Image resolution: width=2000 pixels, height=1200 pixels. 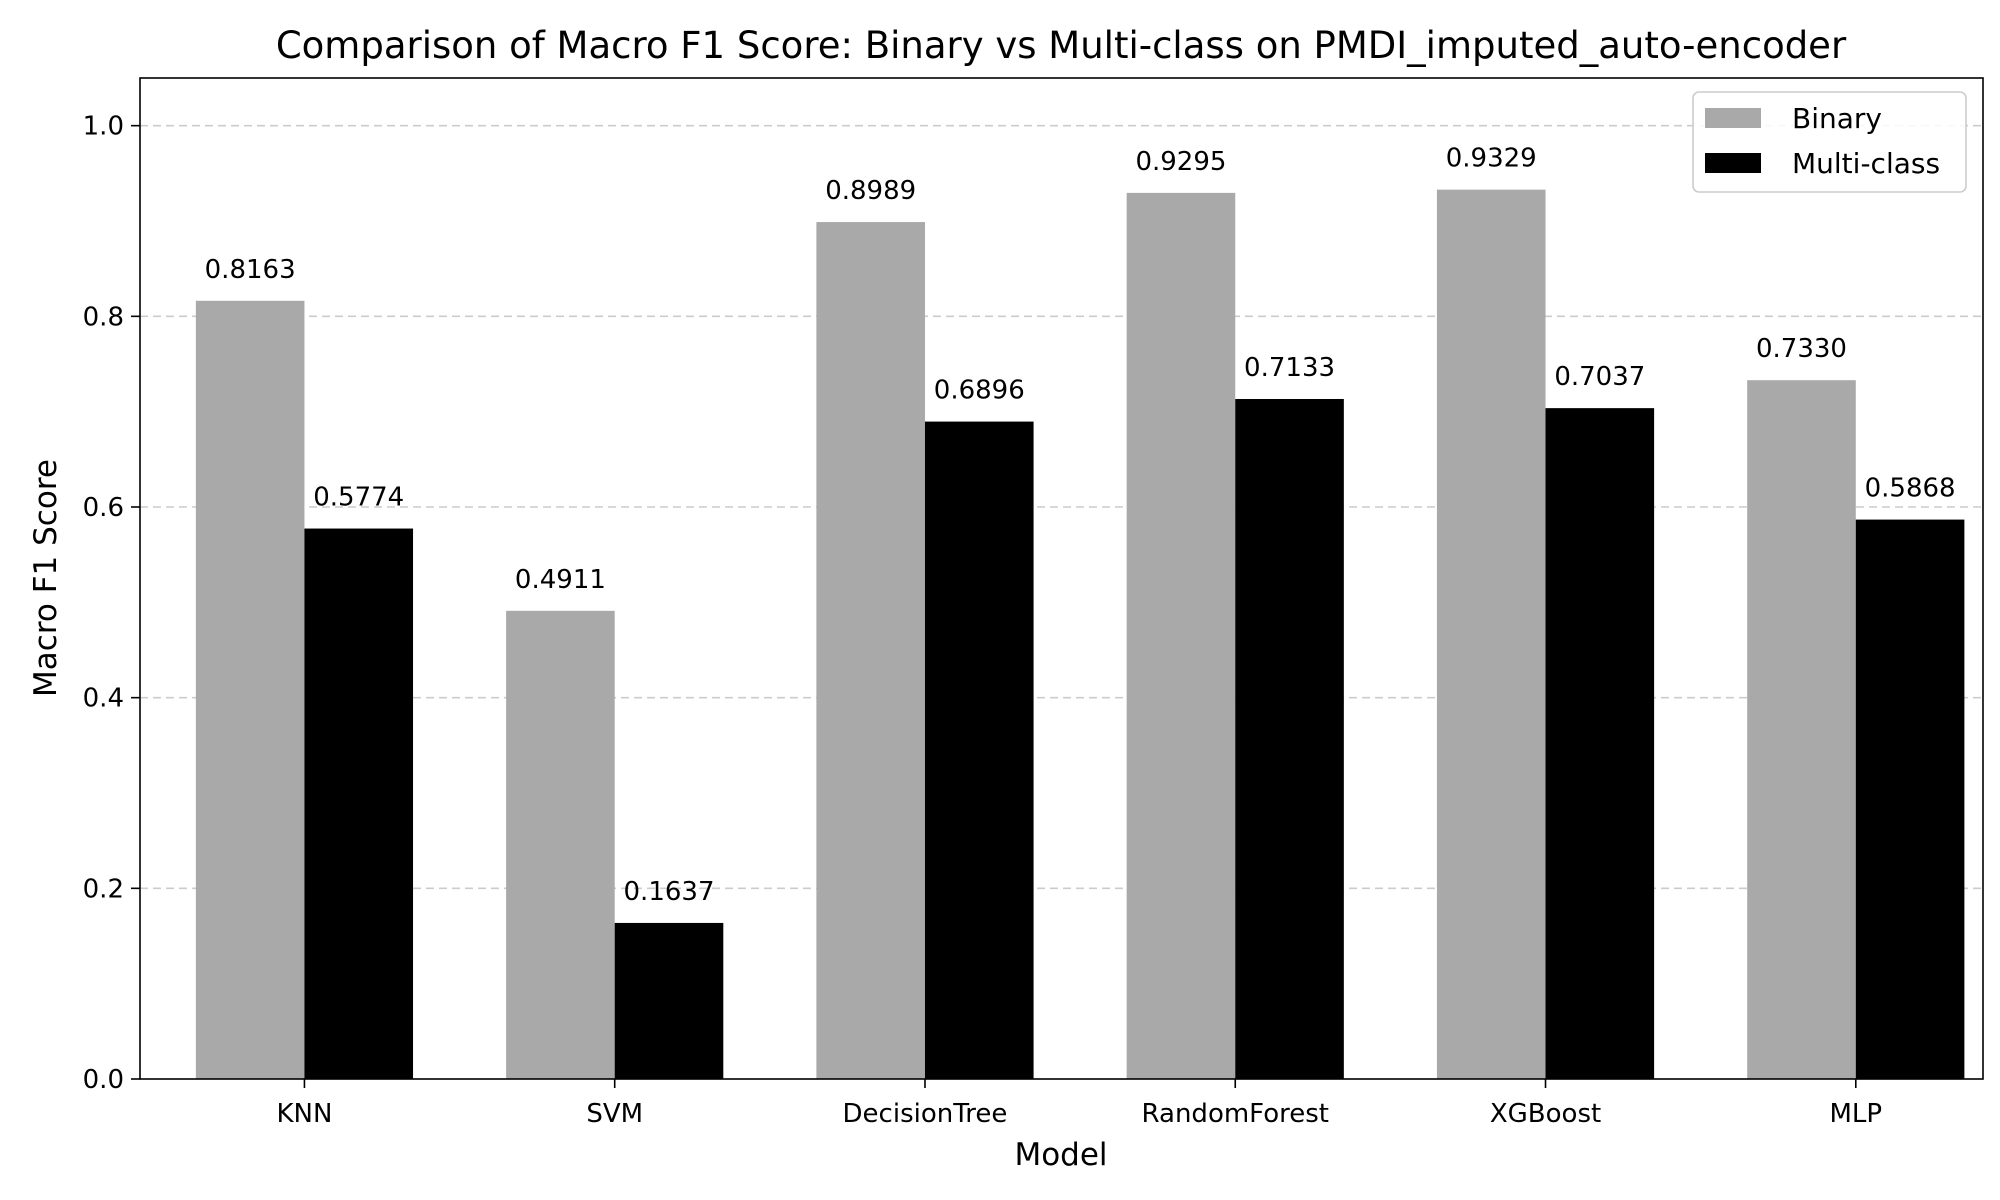 What do you see at coordinates (103, 508) in the screenshot?
I see `y-tick-label: 0.6` at bounding box center [103, 508].